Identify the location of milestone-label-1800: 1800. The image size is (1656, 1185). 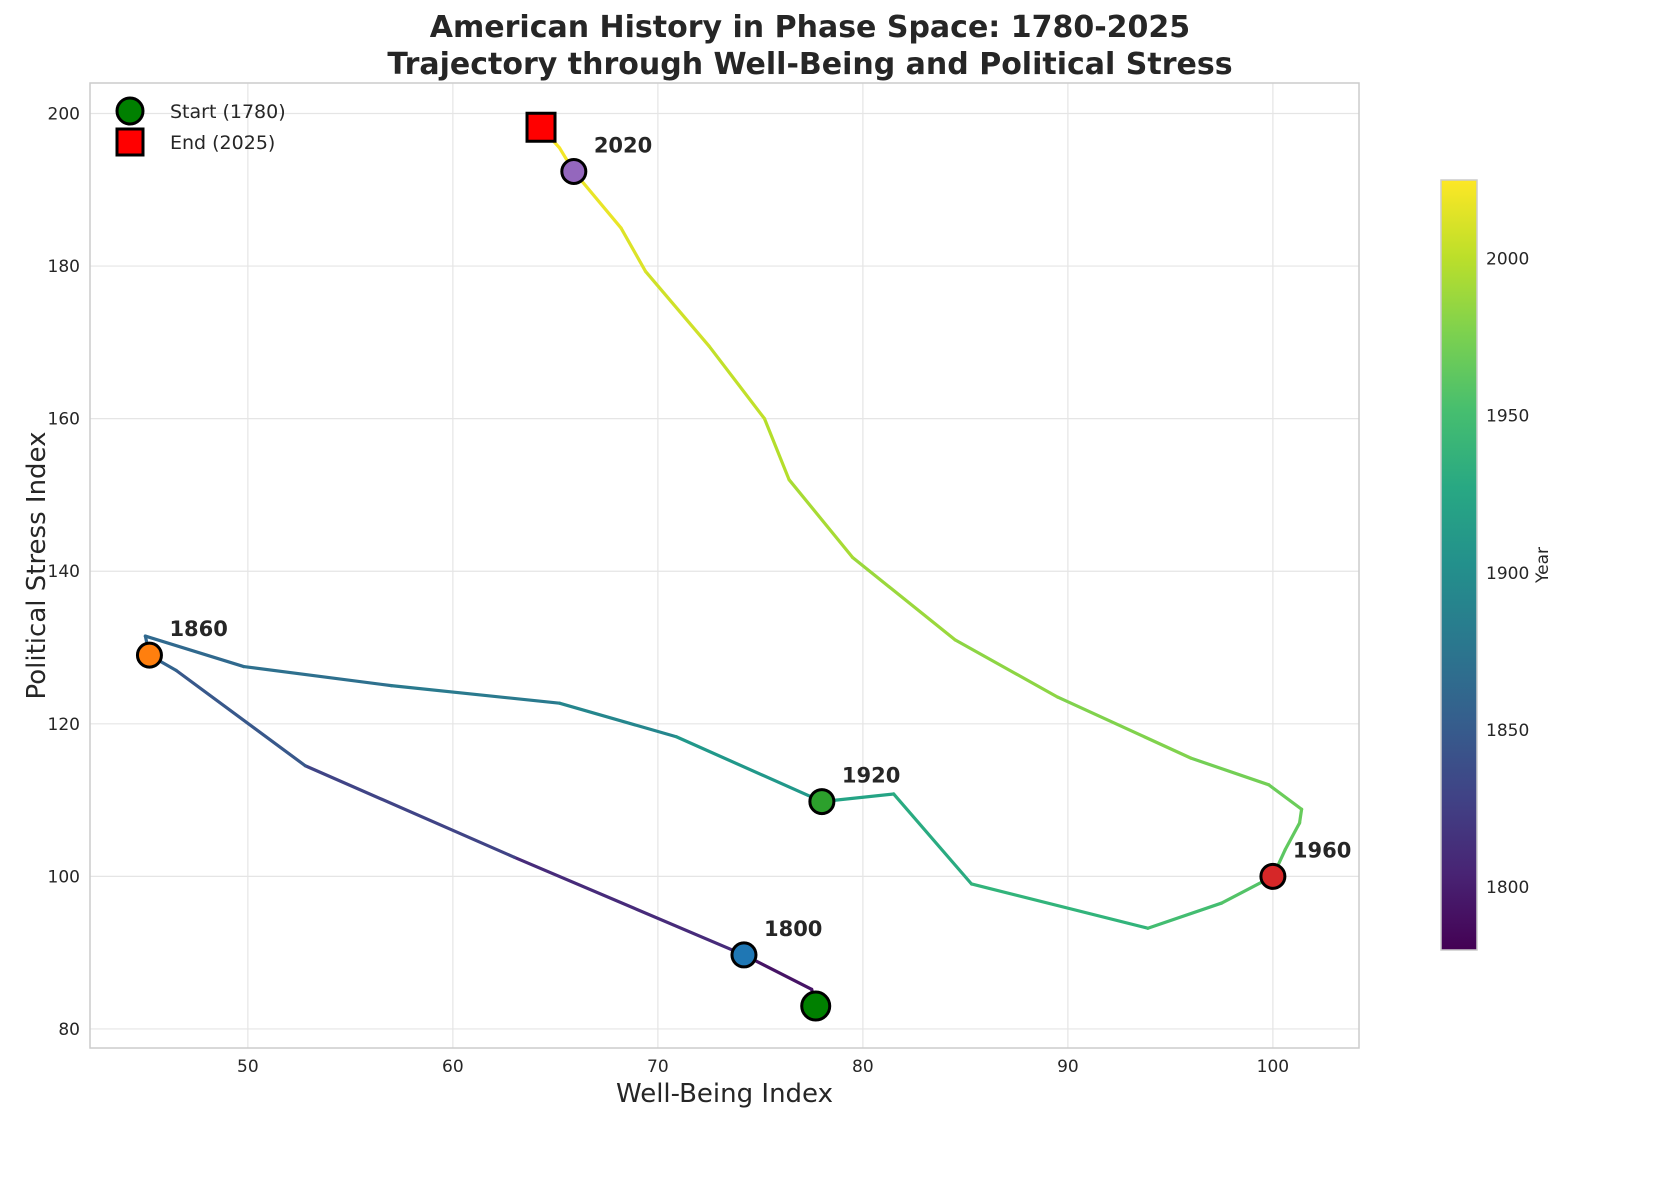
(793, 929).